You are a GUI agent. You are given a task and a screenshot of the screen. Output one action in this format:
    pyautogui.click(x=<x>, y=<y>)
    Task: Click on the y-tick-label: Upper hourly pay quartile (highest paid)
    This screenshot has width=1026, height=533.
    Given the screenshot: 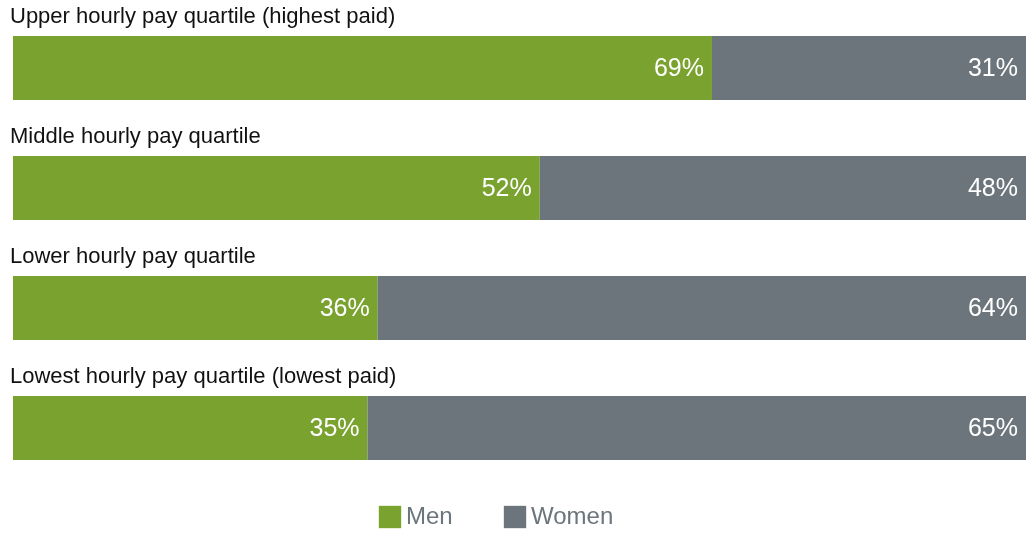 What is the action you would take?
    pyautogui.click(x=203, y=15)
    